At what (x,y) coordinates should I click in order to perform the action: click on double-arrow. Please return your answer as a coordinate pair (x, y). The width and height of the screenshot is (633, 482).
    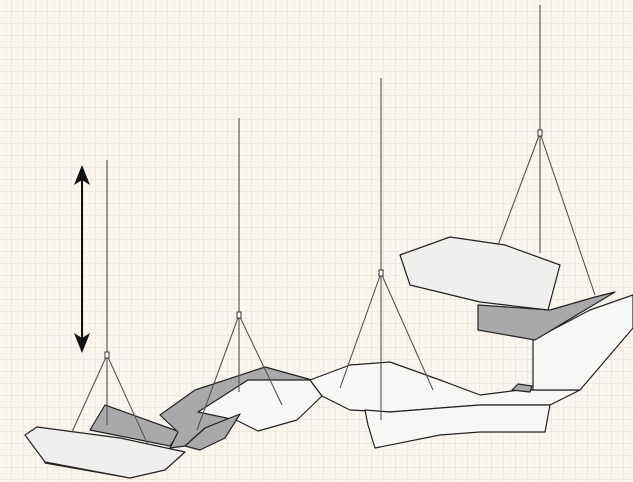
    Looking at the image, I should click on (82, 259).